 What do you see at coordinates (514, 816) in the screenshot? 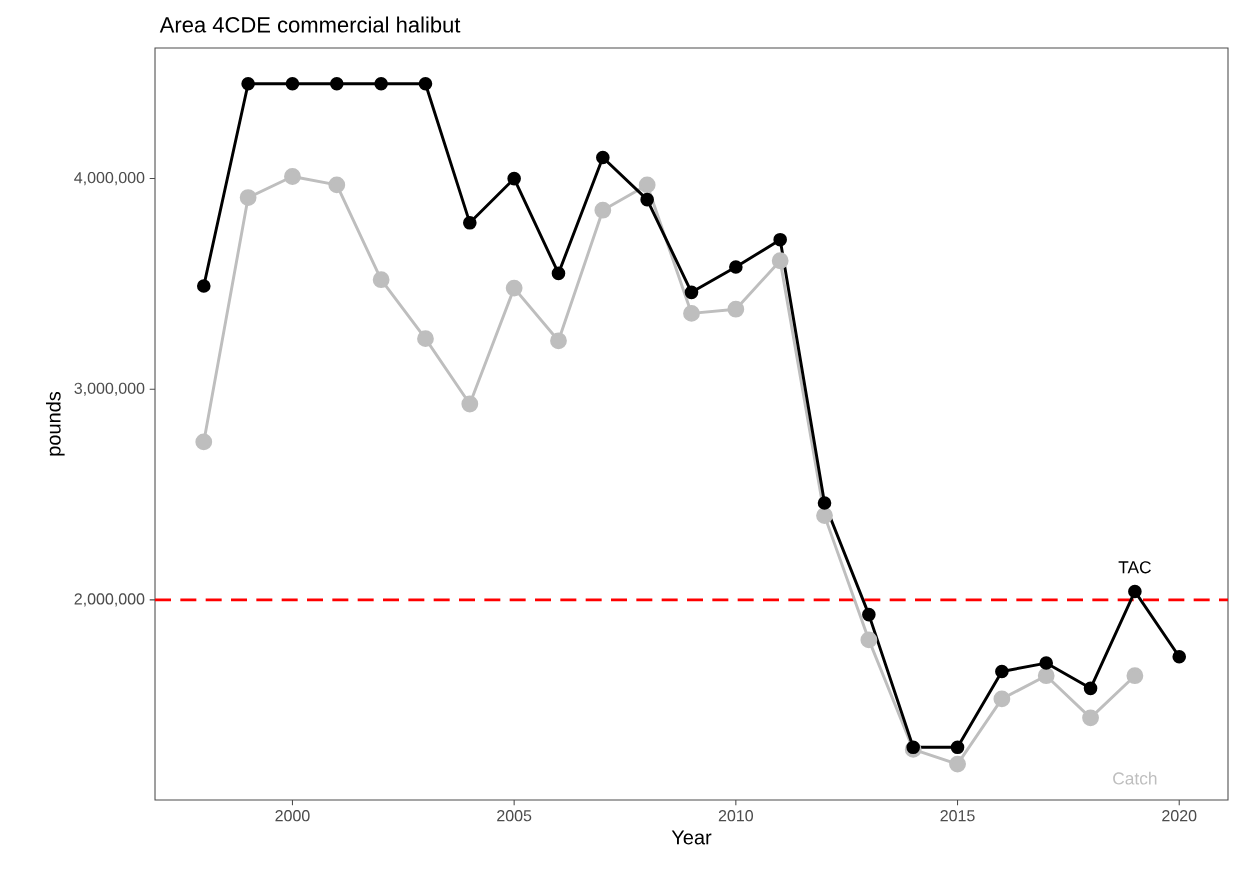
I see `x-tick-label: 2005` at bounding box center [514, 816].